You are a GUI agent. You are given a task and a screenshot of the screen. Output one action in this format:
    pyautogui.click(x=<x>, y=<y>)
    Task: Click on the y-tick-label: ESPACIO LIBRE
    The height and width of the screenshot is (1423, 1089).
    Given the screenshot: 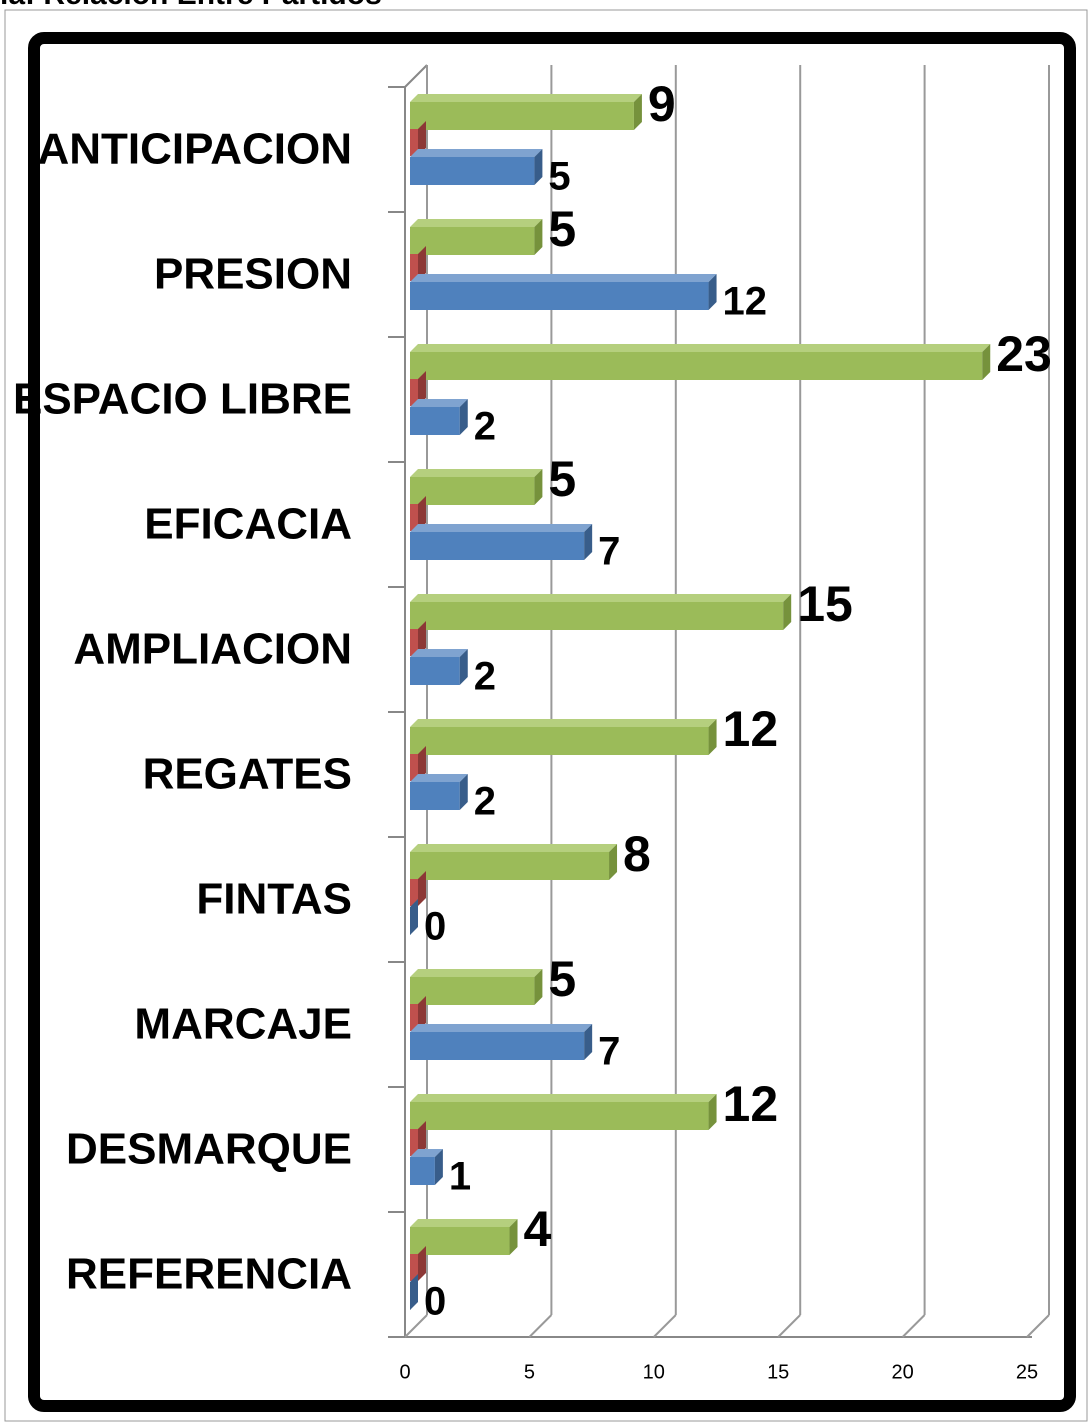 What is the action you would take?
    pyautogui.click(x=182, y=399)
    